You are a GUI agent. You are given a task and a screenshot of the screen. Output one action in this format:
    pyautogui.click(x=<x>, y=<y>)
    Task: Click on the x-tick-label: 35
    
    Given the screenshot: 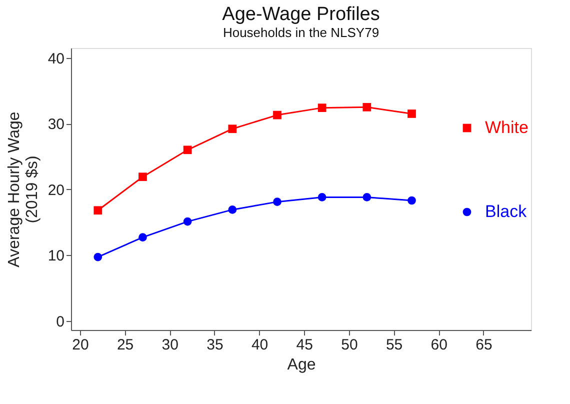 What is the action you would take?
    pyautogui.click(x=215, y=345)
    